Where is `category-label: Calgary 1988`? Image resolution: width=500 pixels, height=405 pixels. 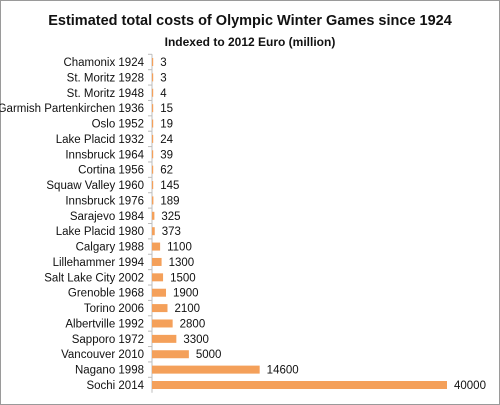 category-label: Calgary 1988 is located at coordinates (110, 248).